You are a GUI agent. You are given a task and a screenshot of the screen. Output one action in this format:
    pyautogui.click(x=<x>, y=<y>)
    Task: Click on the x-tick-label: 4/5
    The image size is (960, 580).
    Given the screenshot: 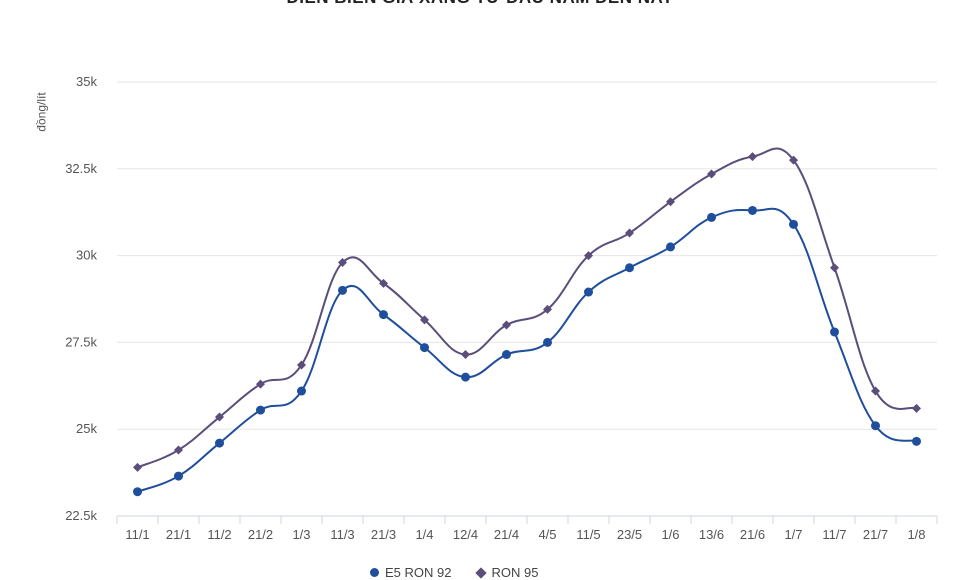 What is the action you would take?
    pyautogui.click(x=547, y=534)
    